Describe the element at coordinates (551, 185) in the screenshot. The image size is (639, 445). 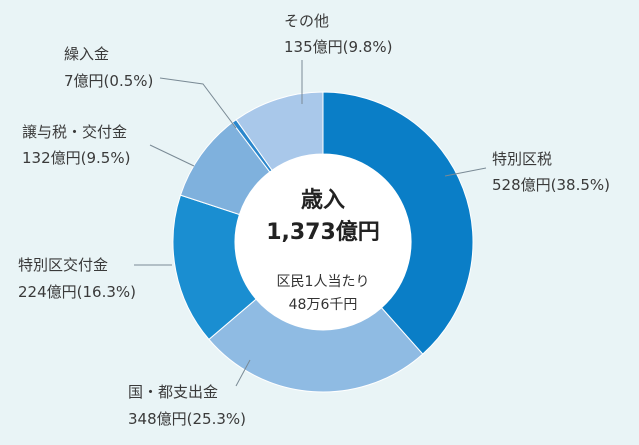
I see `label-value-tokubetsu-kuzei: 528億円(38.5%)` at that location.